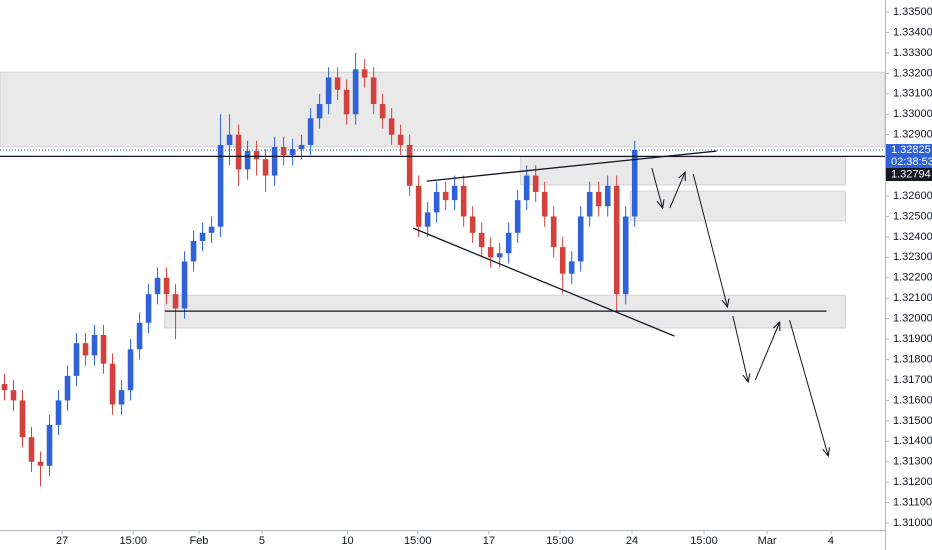 This screenshot has height=550, width=932. What do you see at coordinates (912, 503) in the screenshot?
I see `y-tick-label: 1.31100` at bounding box center [912, 503].